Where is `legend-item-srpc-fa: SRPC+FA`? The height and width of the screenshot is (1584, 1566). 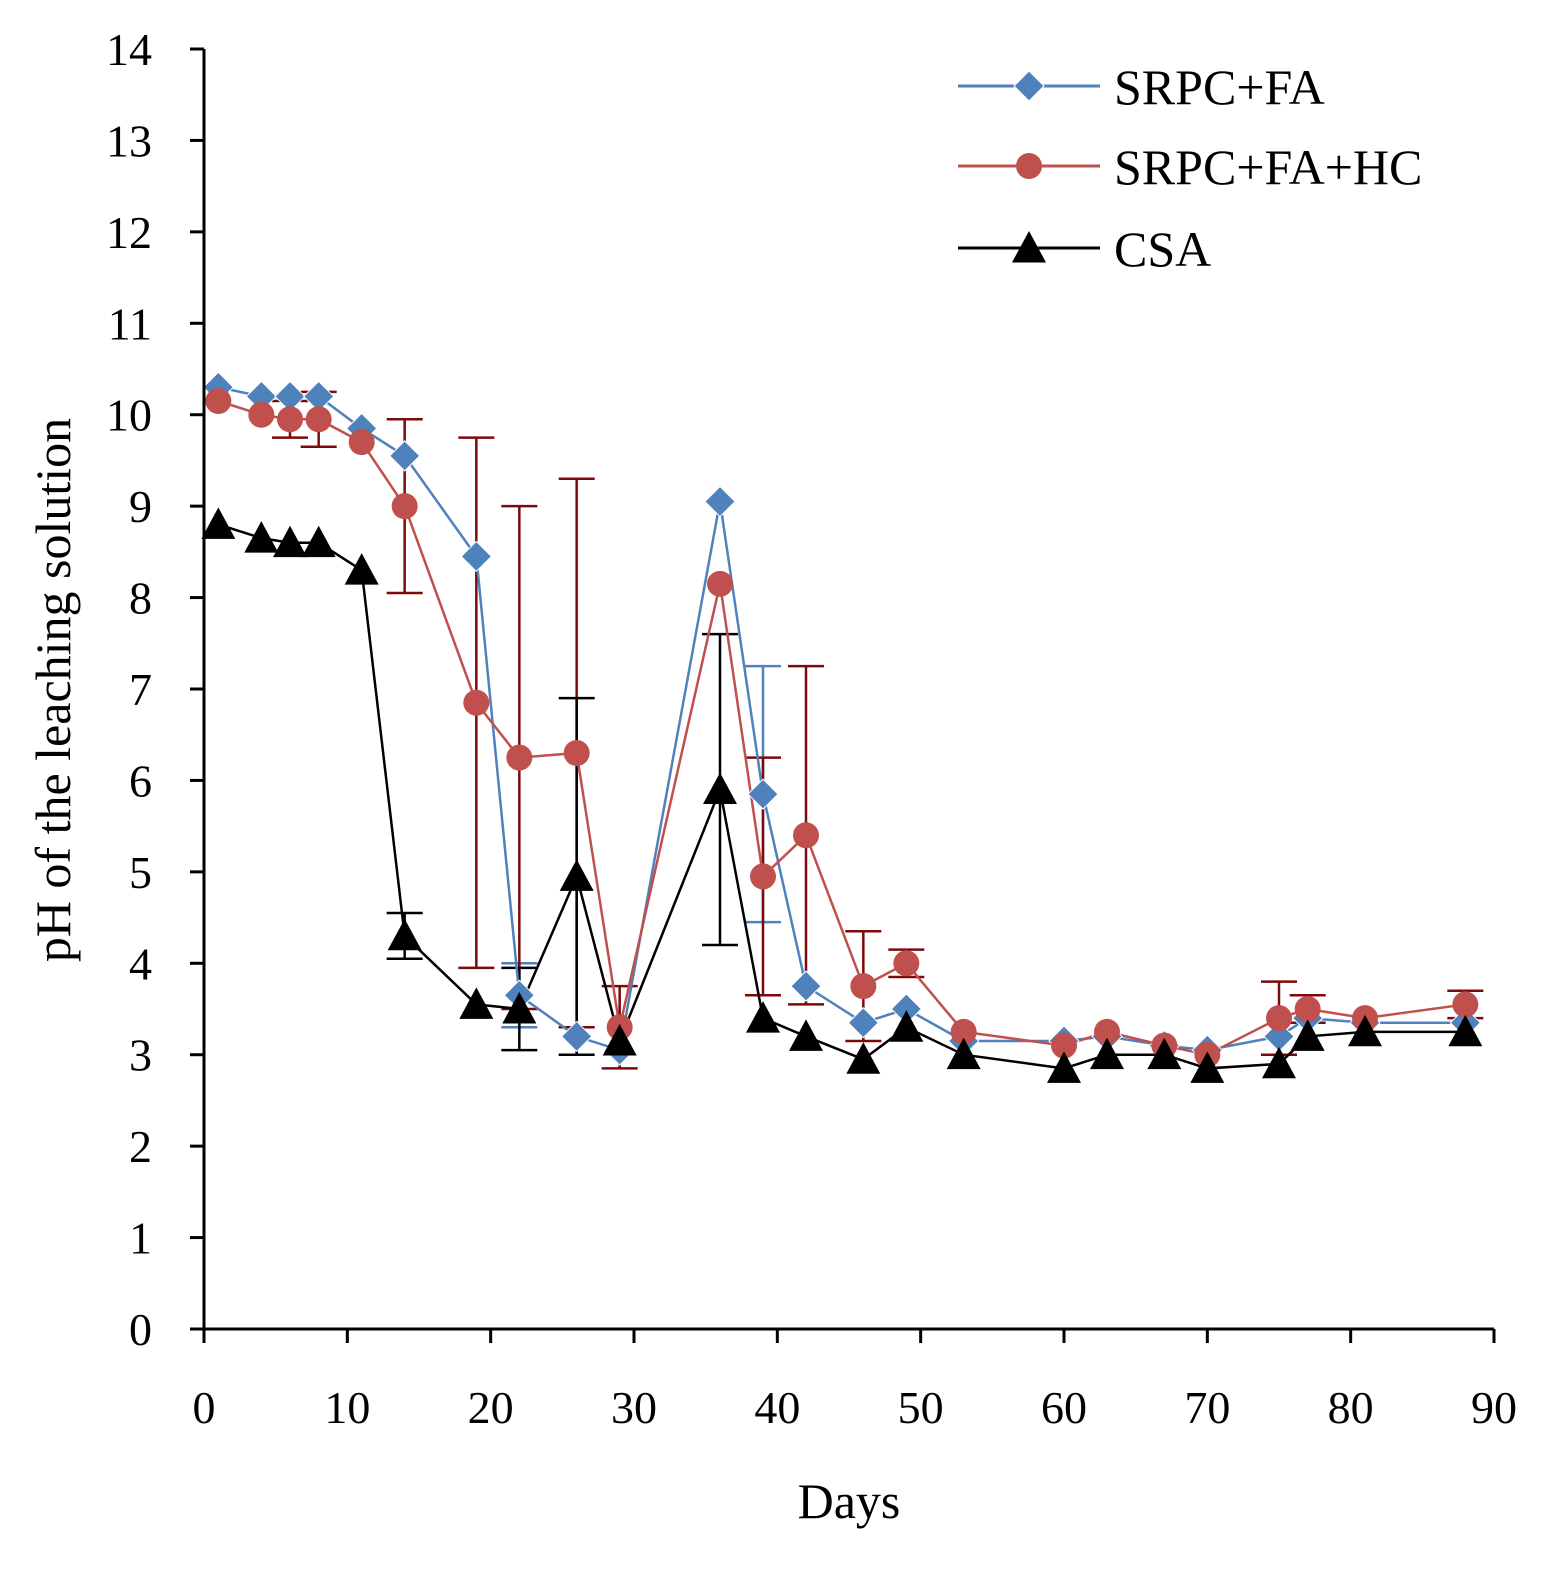 legend-item-srpc-fa: SRPC+FA is located at coordinates (1141, 87).